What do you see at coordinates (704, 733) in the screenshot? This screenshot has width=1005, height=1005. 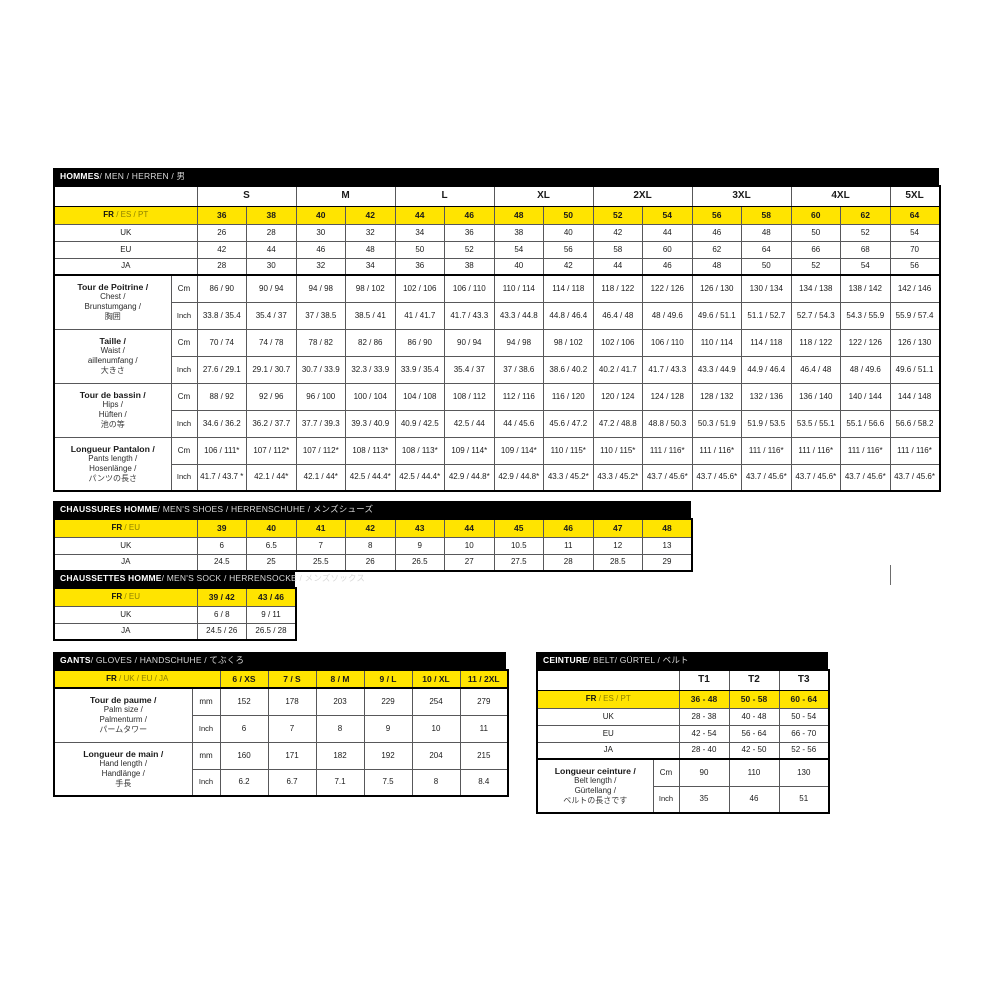 I see `belt-eu-value: 42 - 54` at bounding box center [704, 733].